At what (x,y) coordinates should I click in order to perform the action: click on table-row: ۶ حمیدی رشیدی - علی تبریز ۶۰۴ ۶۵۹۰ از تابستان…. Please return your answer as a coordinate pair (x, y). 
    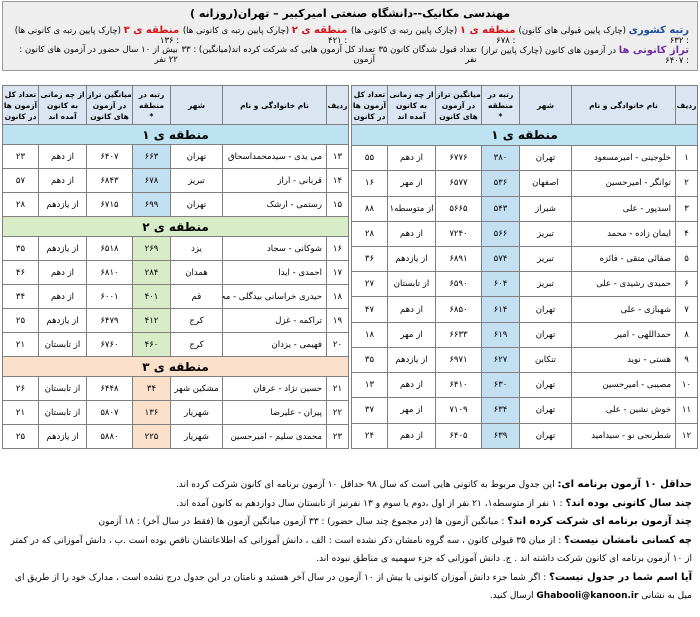
    Looking at the image, I should click on (524, 284).